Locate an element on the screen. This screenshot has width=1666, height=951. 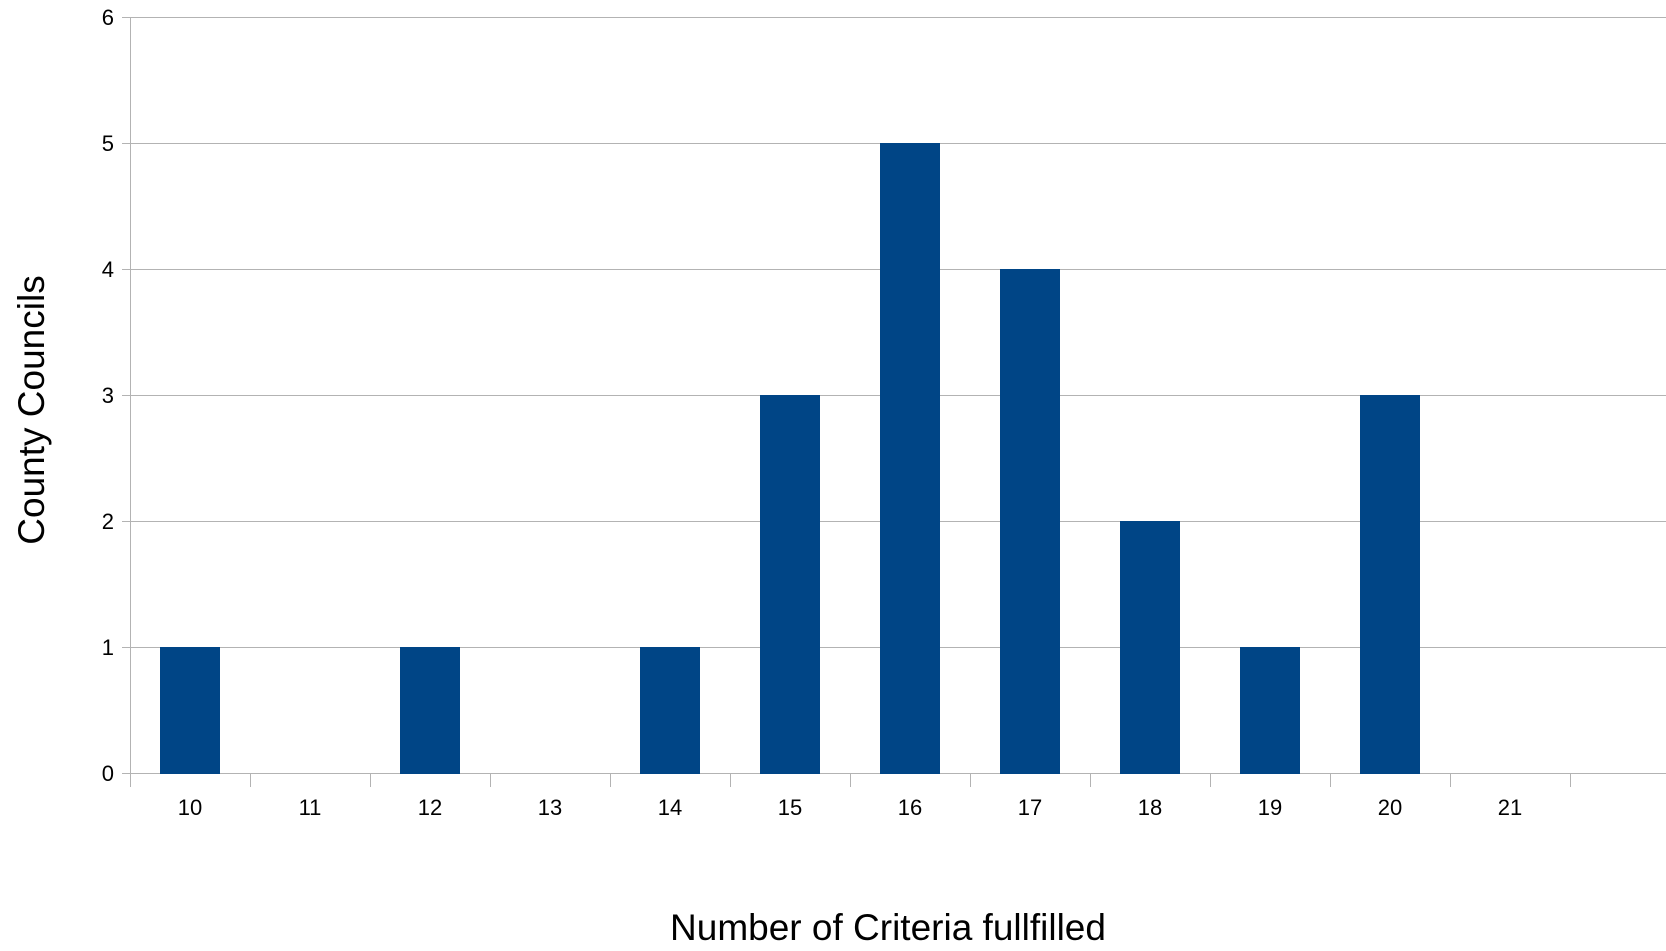
y-tick-label: 3 is located at coordinates (108, 395).